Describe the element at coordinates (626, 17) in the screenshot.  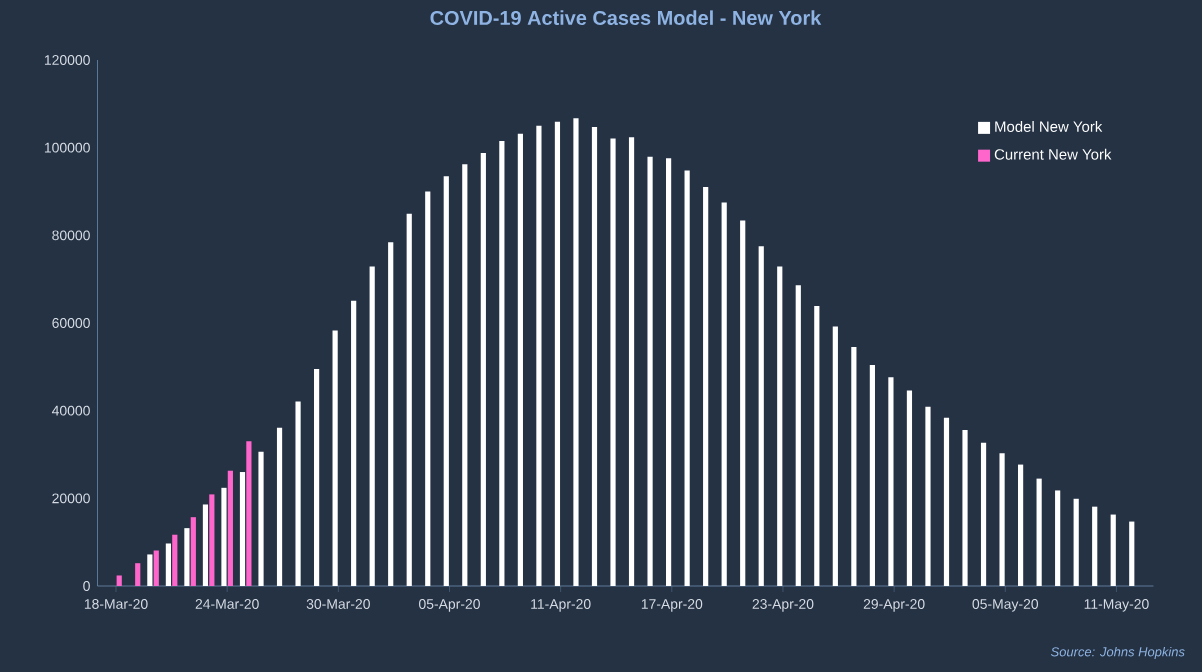
I see `chart-title: COVID-19 Active Cases Model - New York` at that location.